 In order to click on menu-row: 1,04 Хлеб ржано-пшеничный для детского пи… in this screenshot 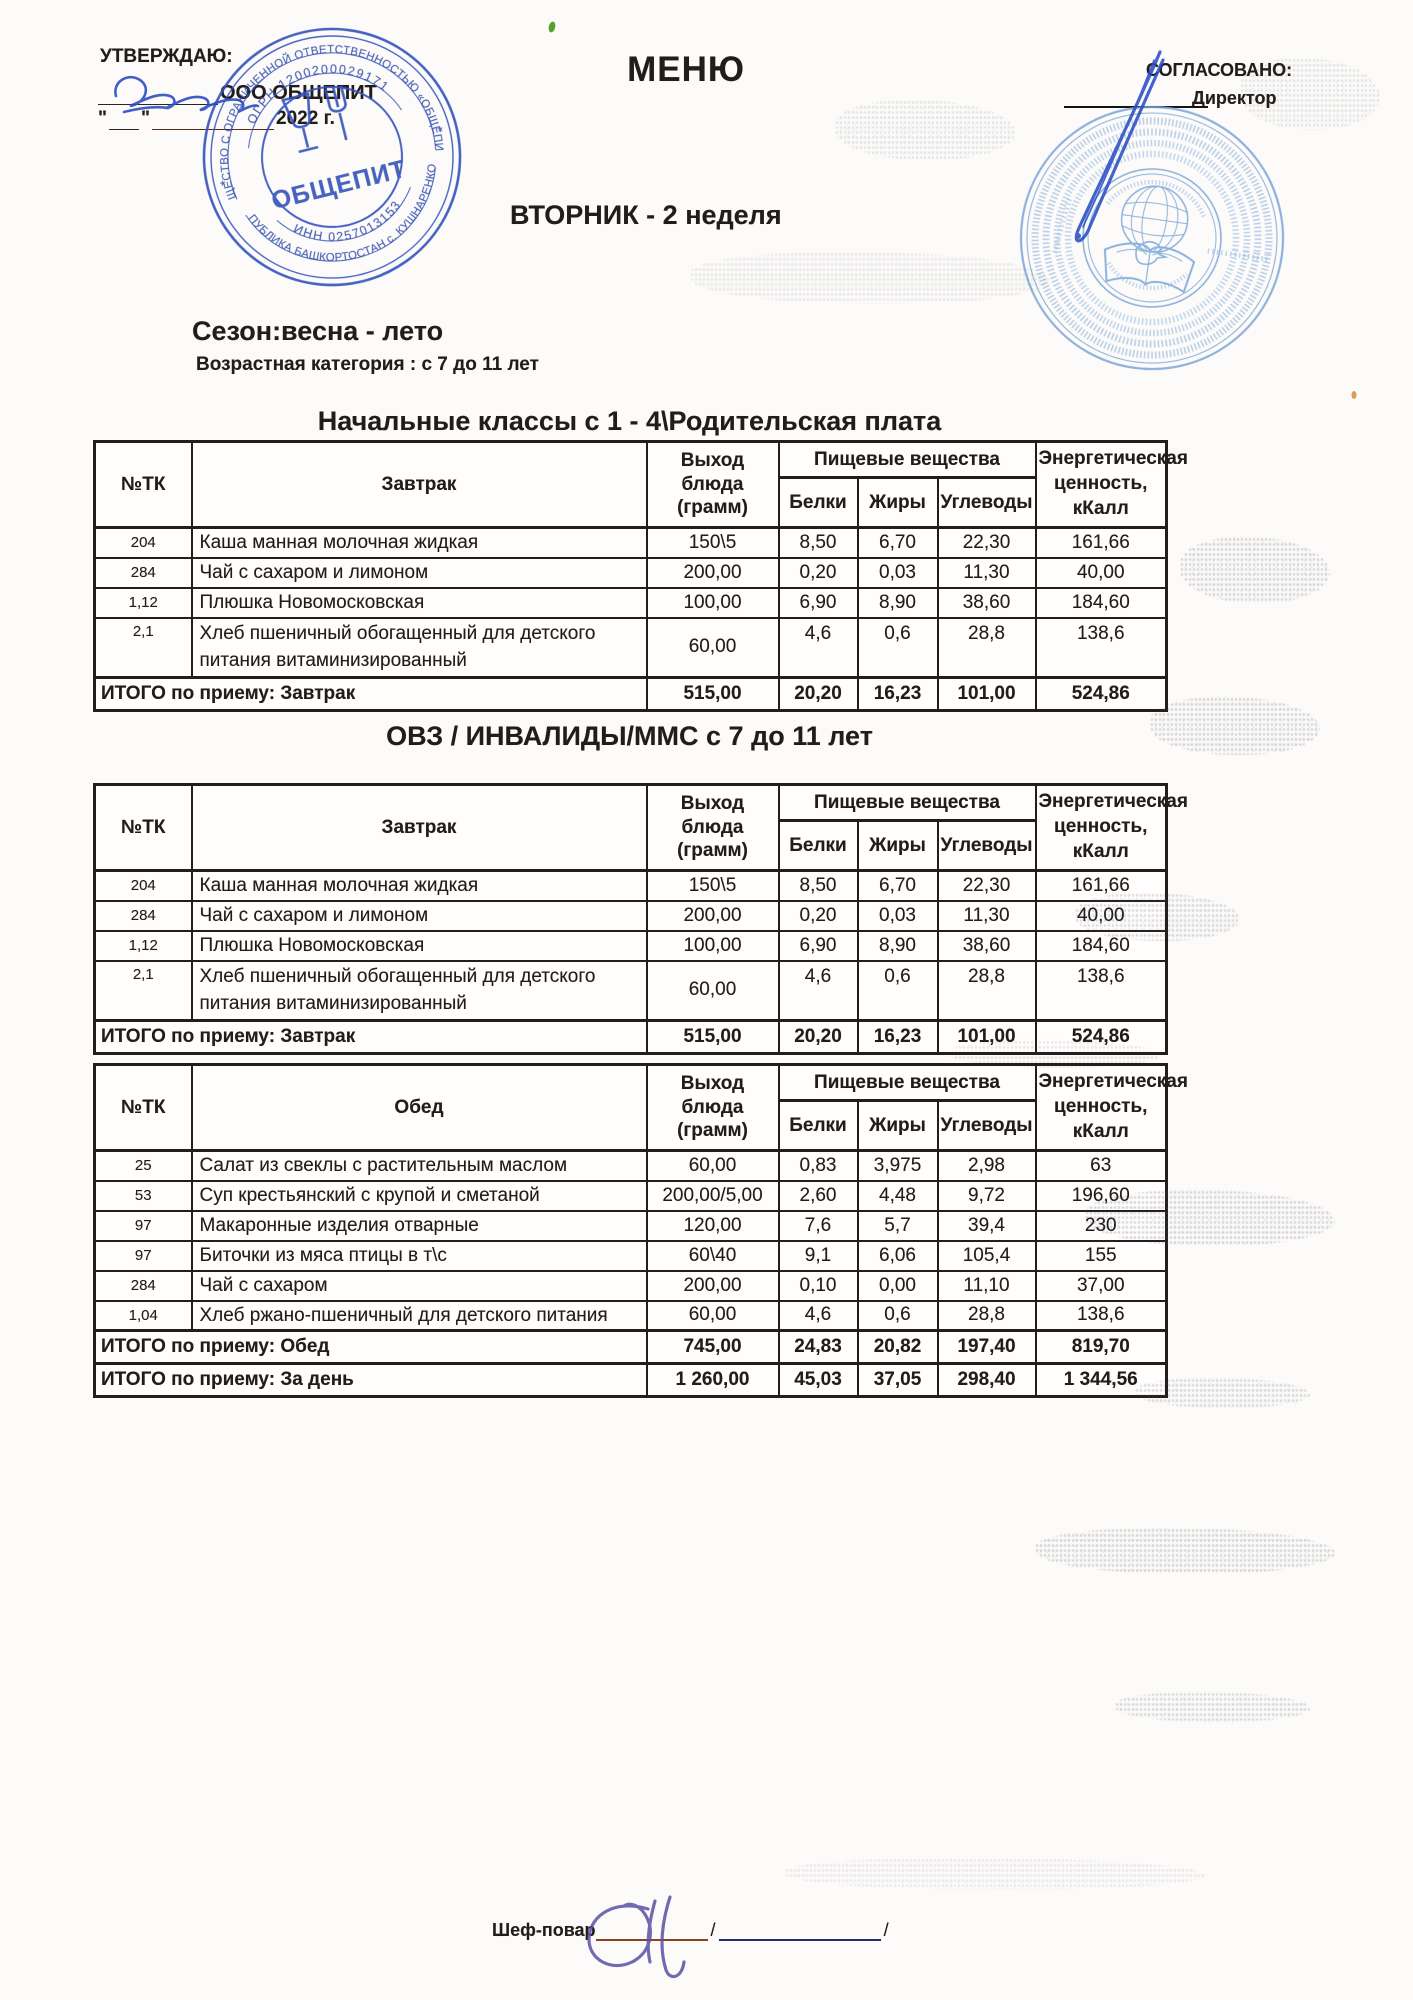, I will do `click(630, 1315)`.